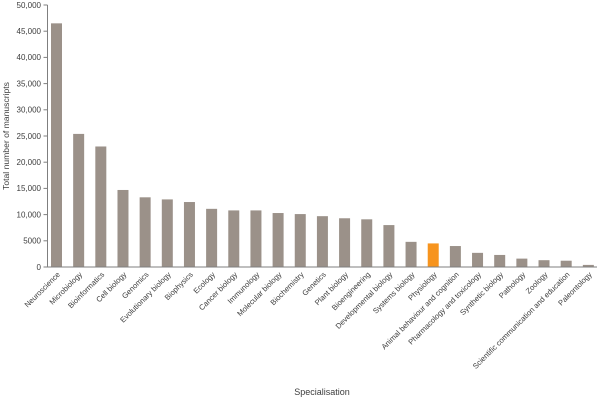 The width and height of the screenshot is (600, 402). What do you see at coordinates (29, 162) in the screenshot?
I see `y-tick-label: 20,000` at bounding box center [29, 162].